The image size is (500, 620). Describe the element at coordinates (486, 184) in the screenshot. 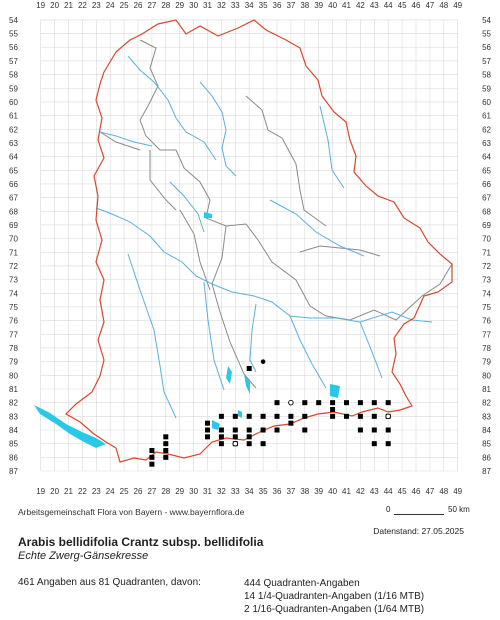

I see `y-tick-label-right: 66` at that location.